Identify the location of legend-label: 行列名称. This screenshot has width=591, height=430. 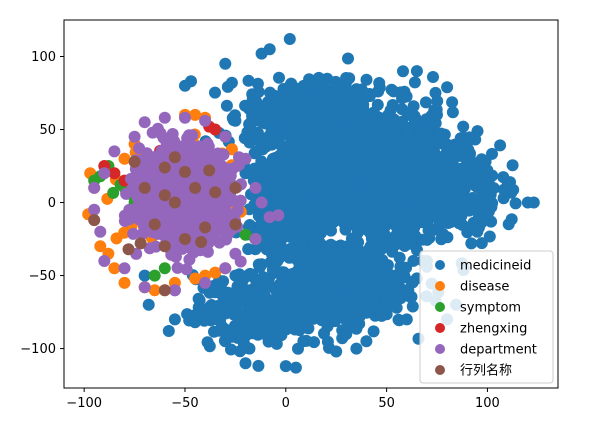
(486, 371).